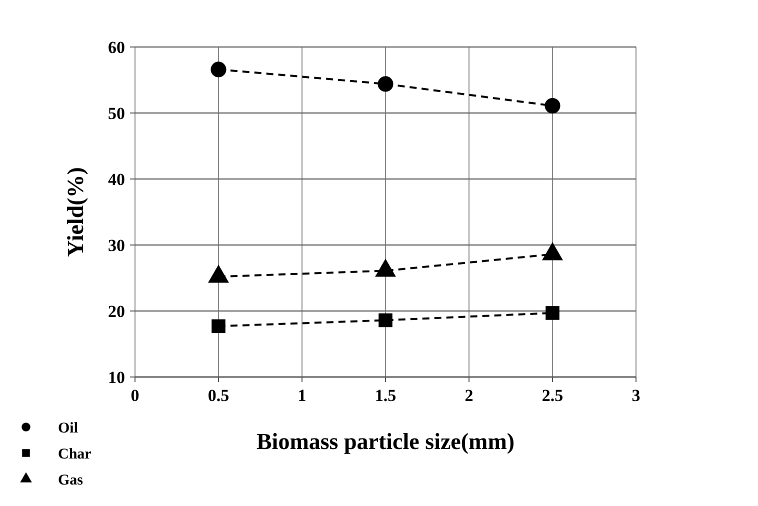  I want to click on legend-label: Oil, so click(68, 428).